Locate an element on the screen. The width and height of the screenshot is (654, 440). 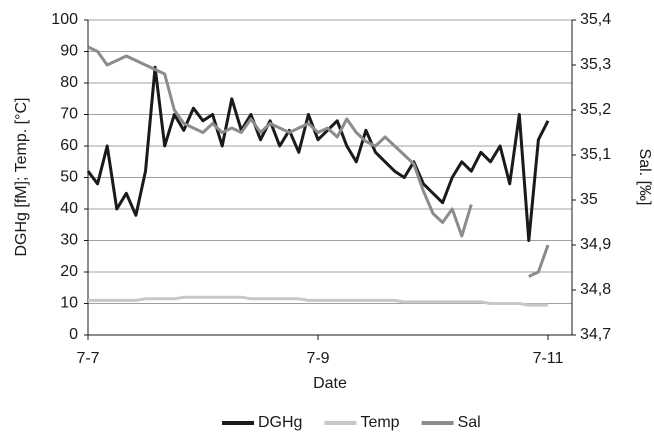
y2-tick-label: 35 is located at coordinates (589, 199).